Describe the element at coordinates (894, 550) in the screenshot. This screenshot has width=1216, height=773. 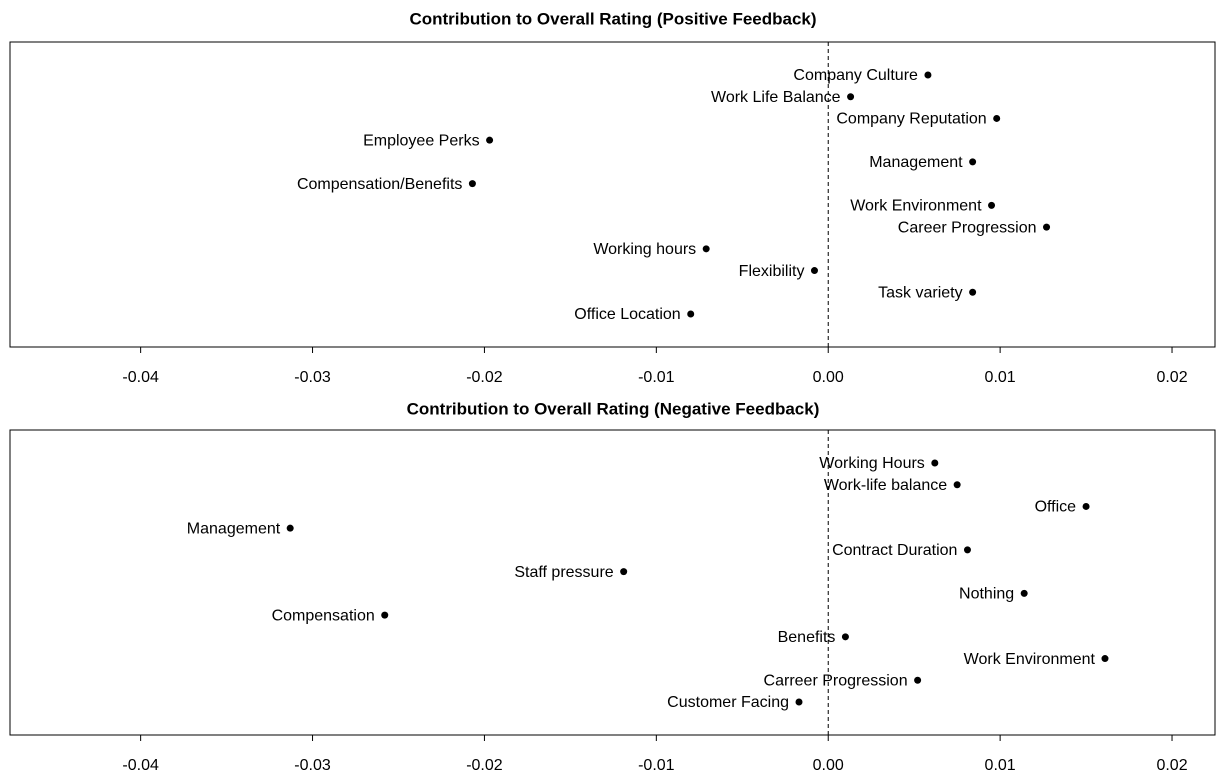
I see `point-label: Contract Duration` at that location.